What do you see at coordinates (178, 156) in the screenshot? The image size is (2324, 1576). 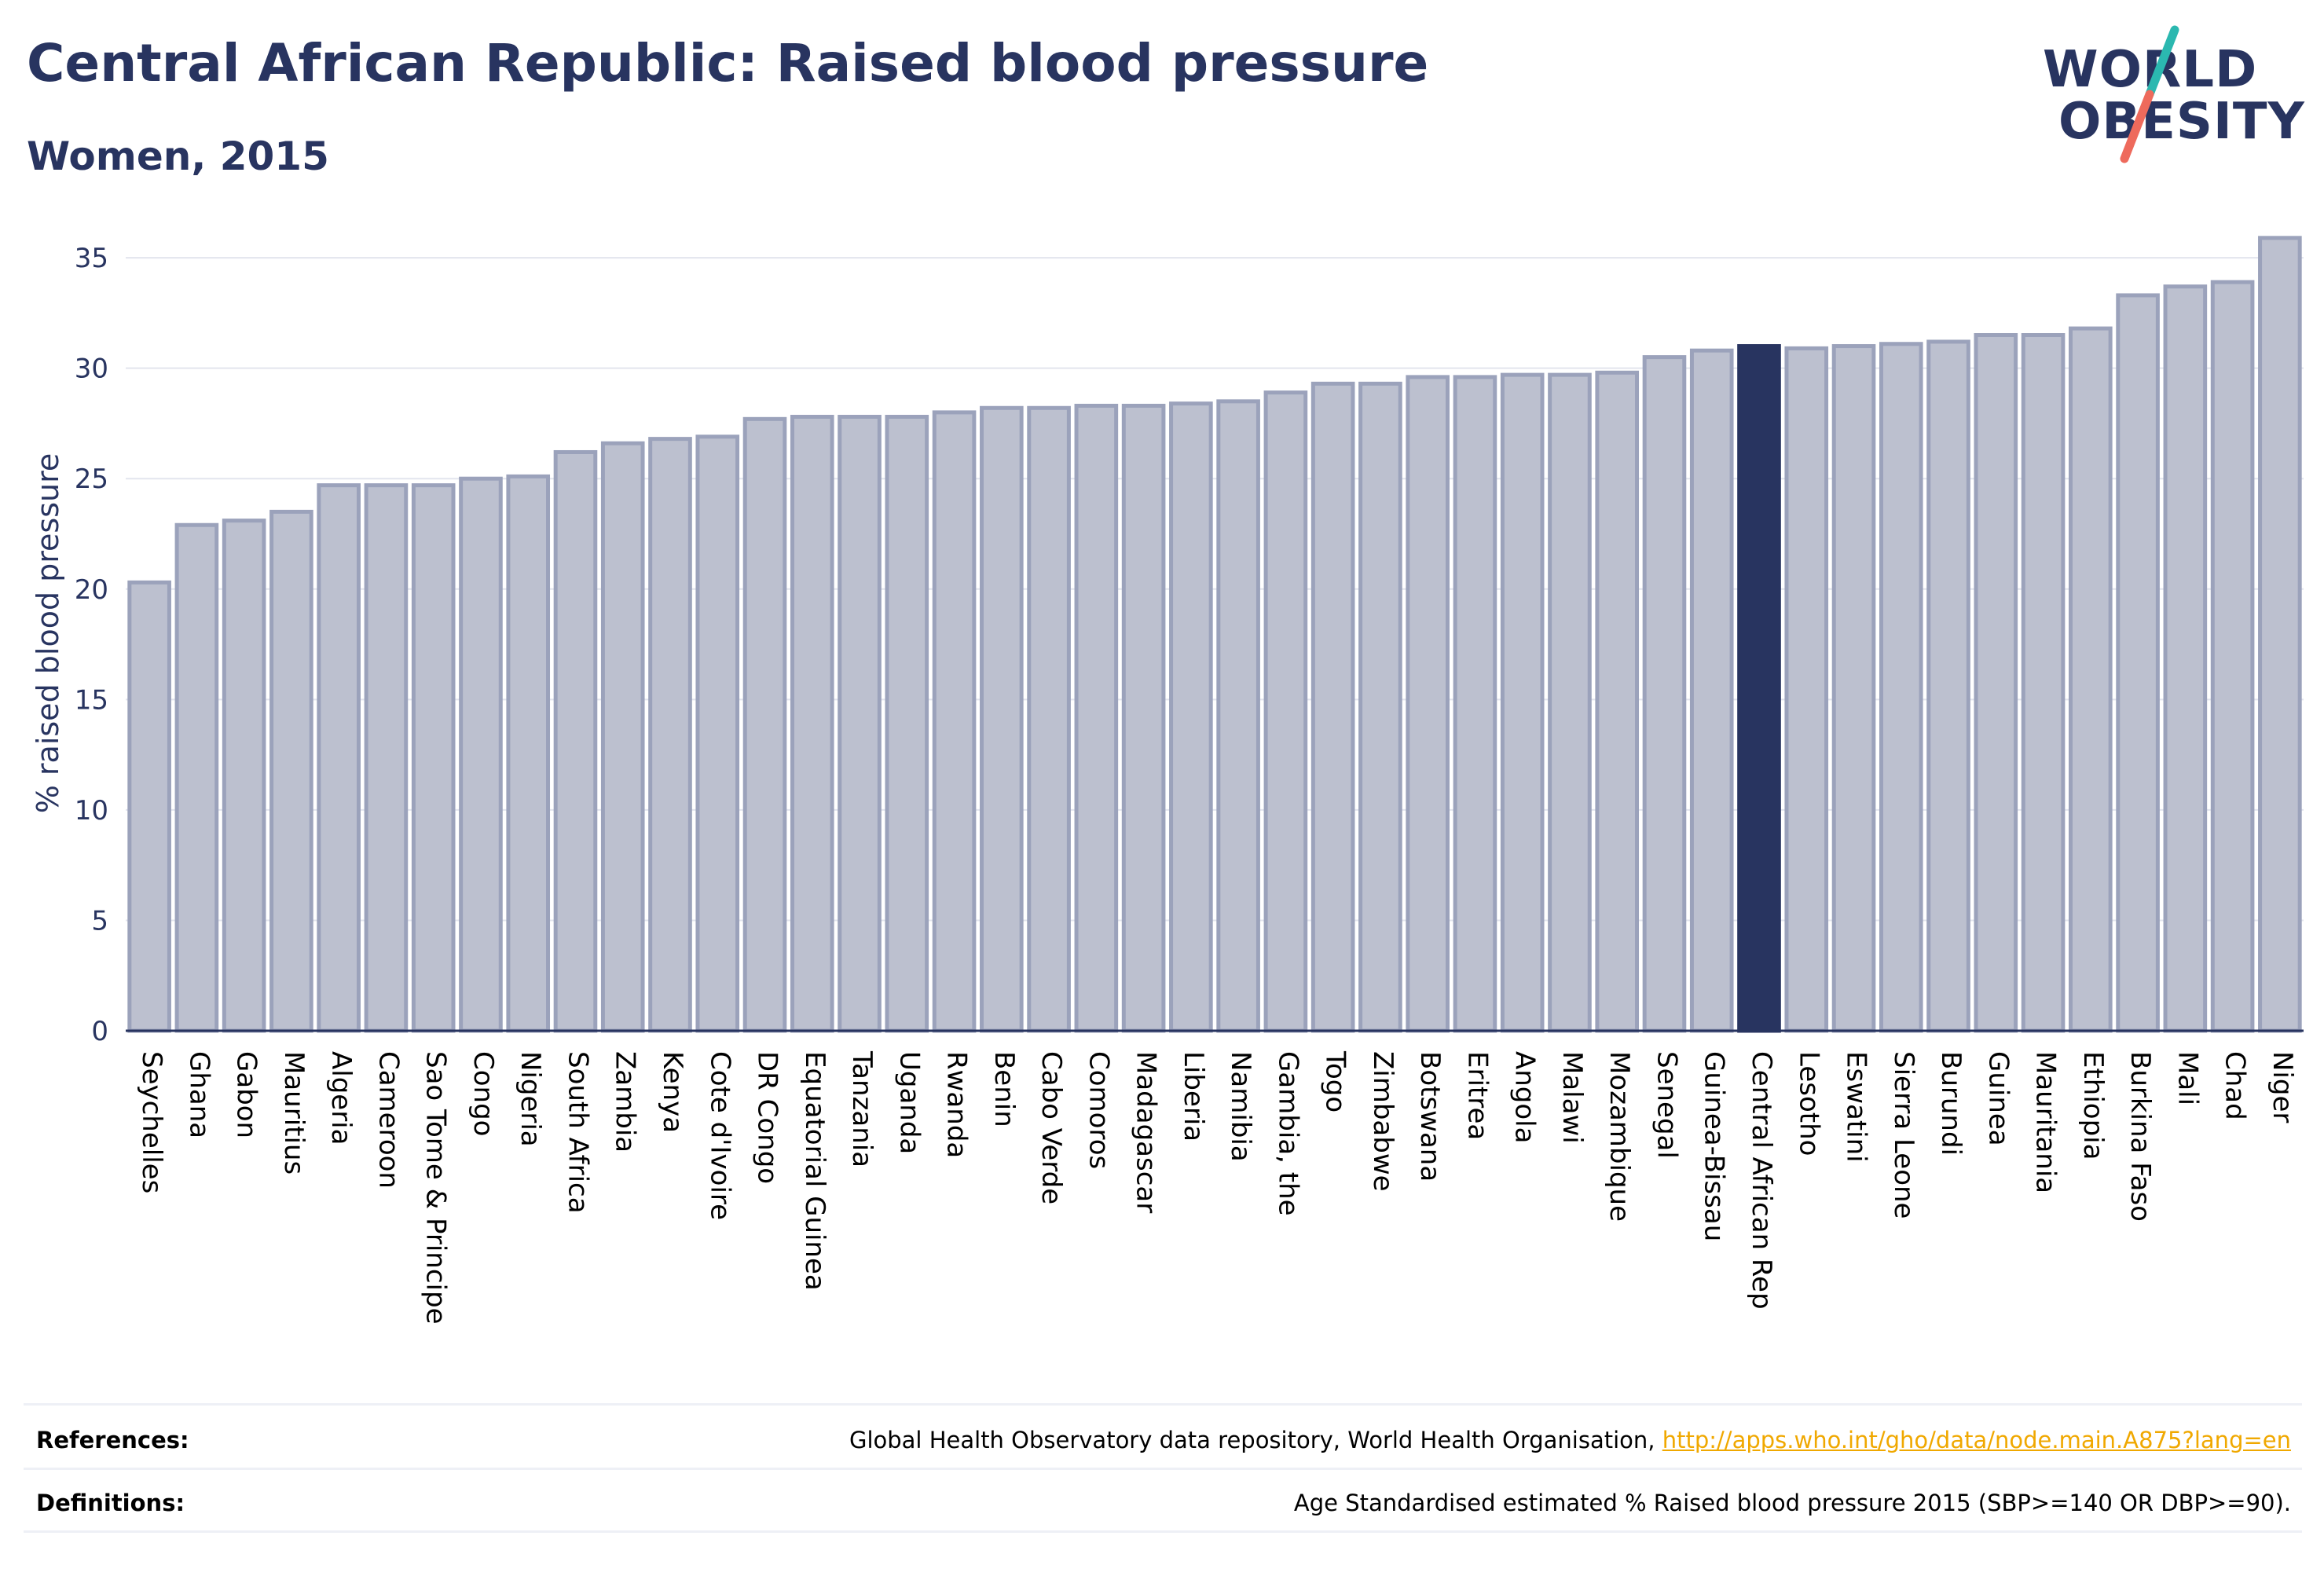 I see `chart-subtitle: Women, 2015` at bounding box center [178, 156].